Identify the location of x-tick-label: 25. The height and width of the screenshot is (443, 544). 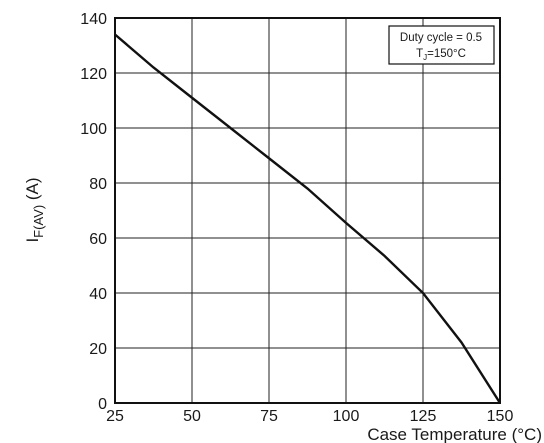
(115, 416).